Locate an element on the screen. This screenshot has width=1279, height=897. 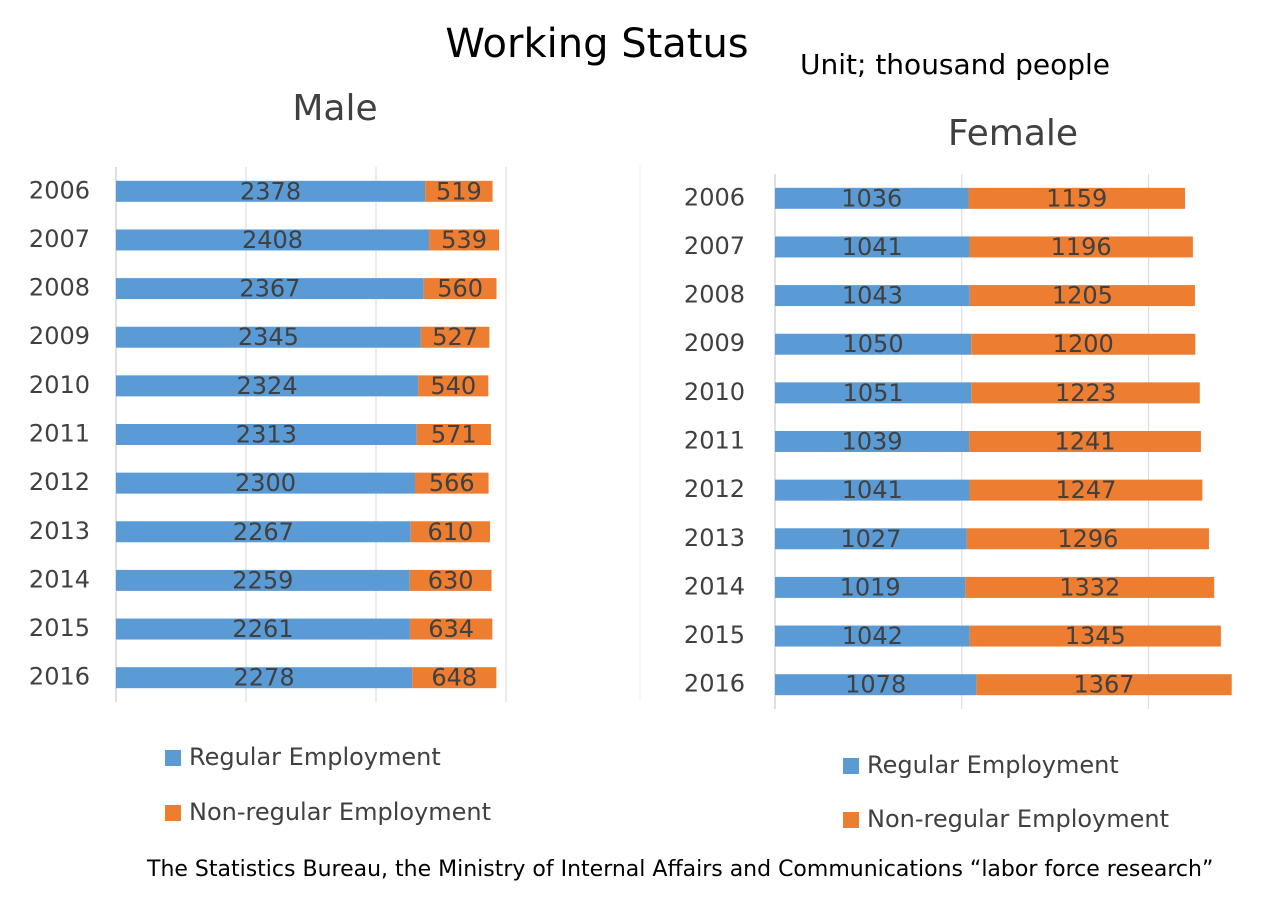
data-label: 630 is located at coordinates (451, 580).